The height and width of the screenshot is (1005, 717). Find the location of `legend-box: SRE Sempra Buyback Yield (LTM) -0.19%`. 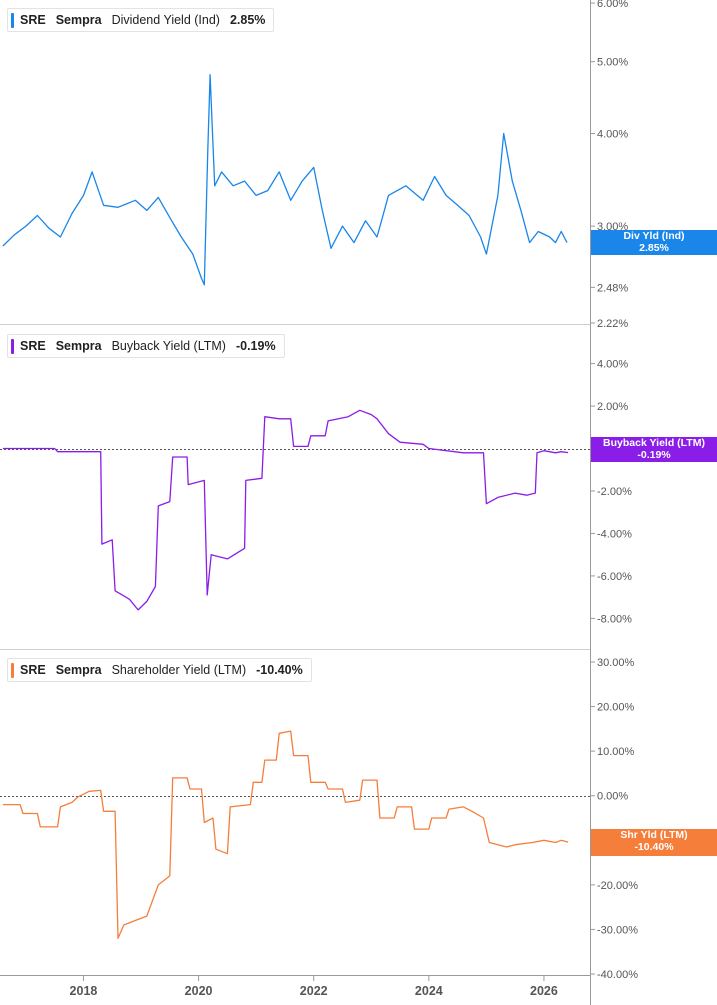

legend-box: SRE Sempra Buyback Yield (LTM) -0.19% is located at coordinates (146, 346).